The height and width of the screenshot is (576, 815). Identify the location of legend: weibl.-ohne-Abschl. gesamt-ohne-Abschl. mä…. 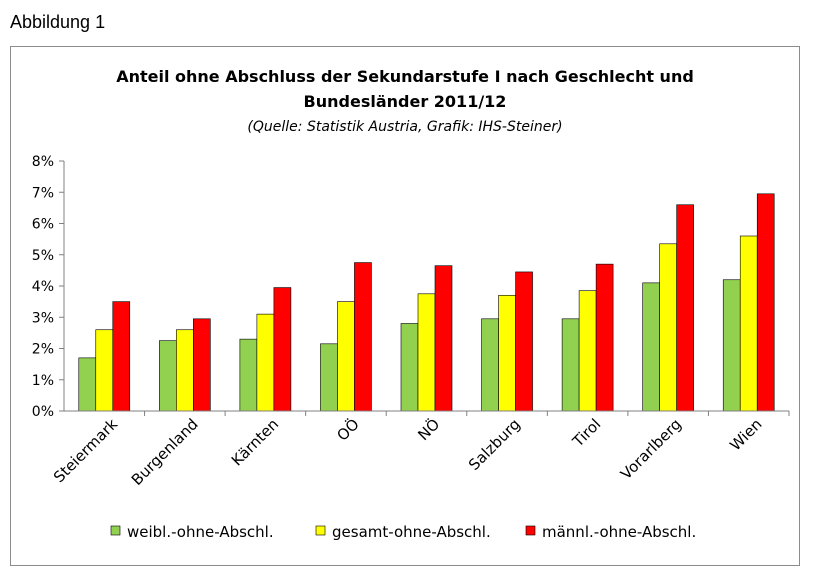
(403, 532).